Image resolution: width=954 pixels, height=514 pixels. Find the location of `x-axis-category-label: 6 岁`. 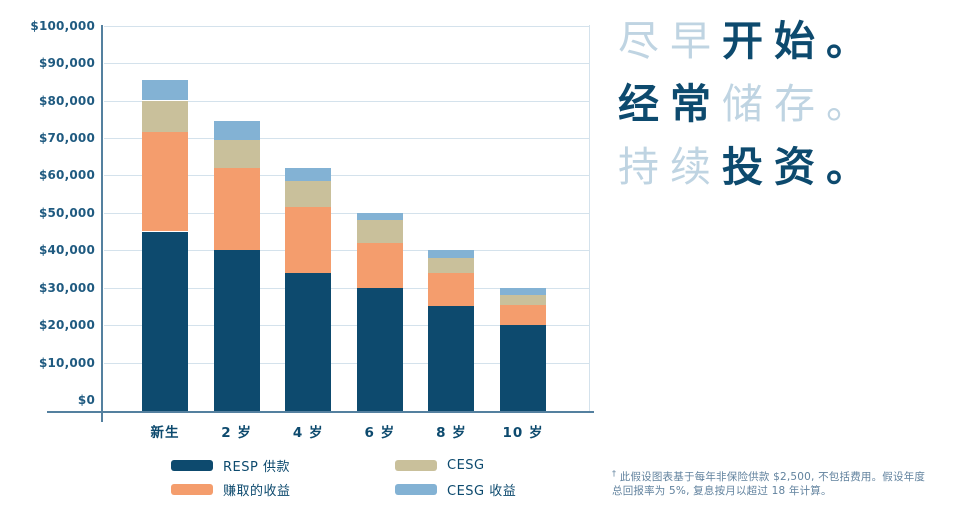

x-axis-category-label: 6 岁 is located at coordinates (380, 433).